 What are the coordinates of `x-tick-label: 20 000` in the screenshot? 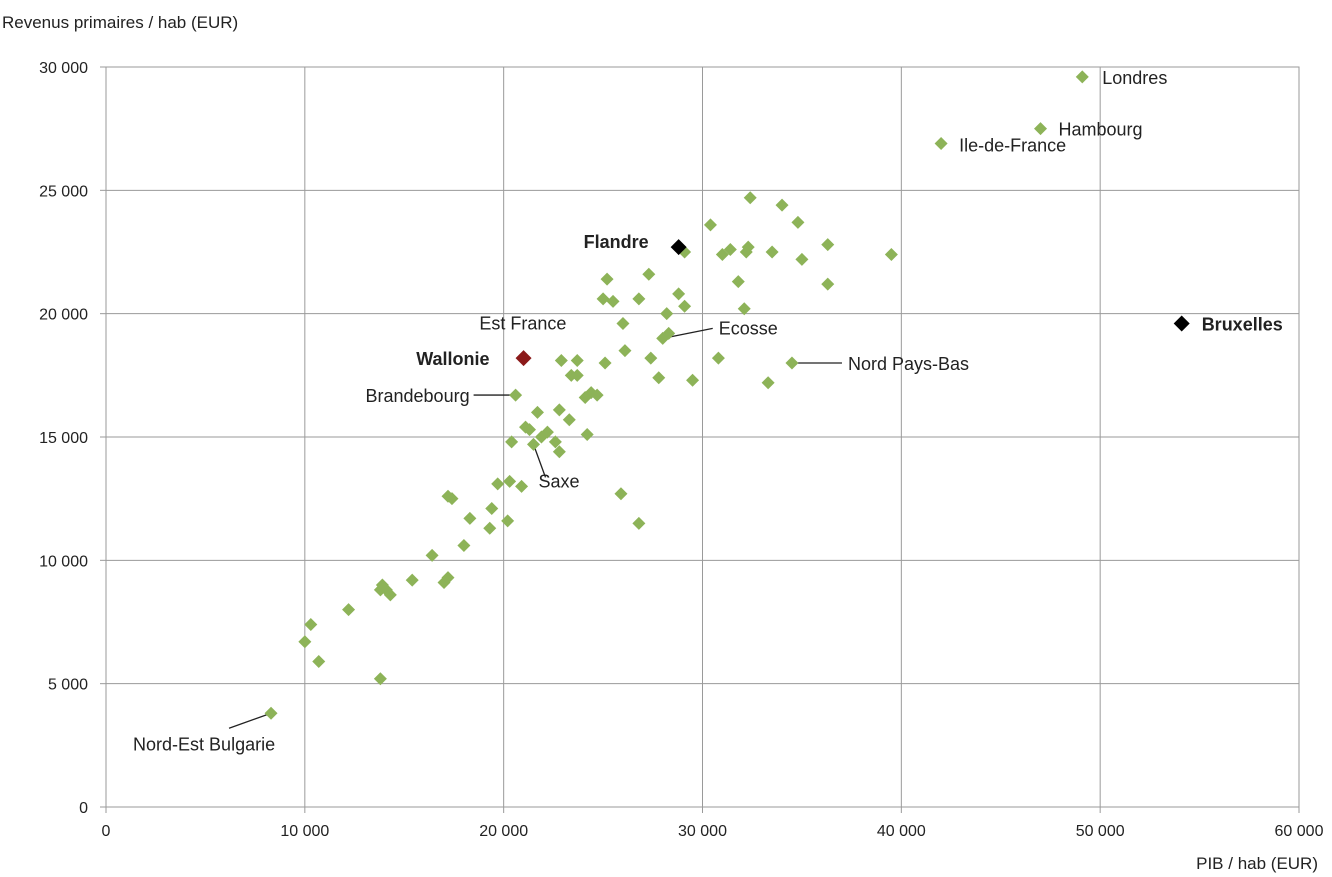 It's located at (503, 831).